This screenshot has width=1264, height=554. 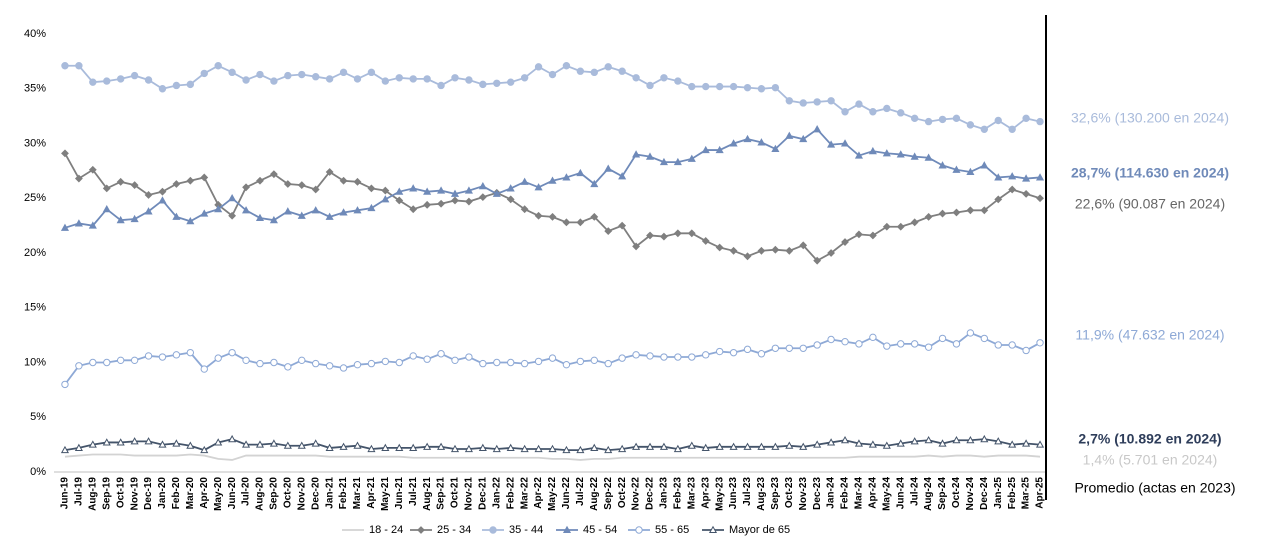 I want to click on x-tick-label: Oct-19, so click(x=120, y=493).